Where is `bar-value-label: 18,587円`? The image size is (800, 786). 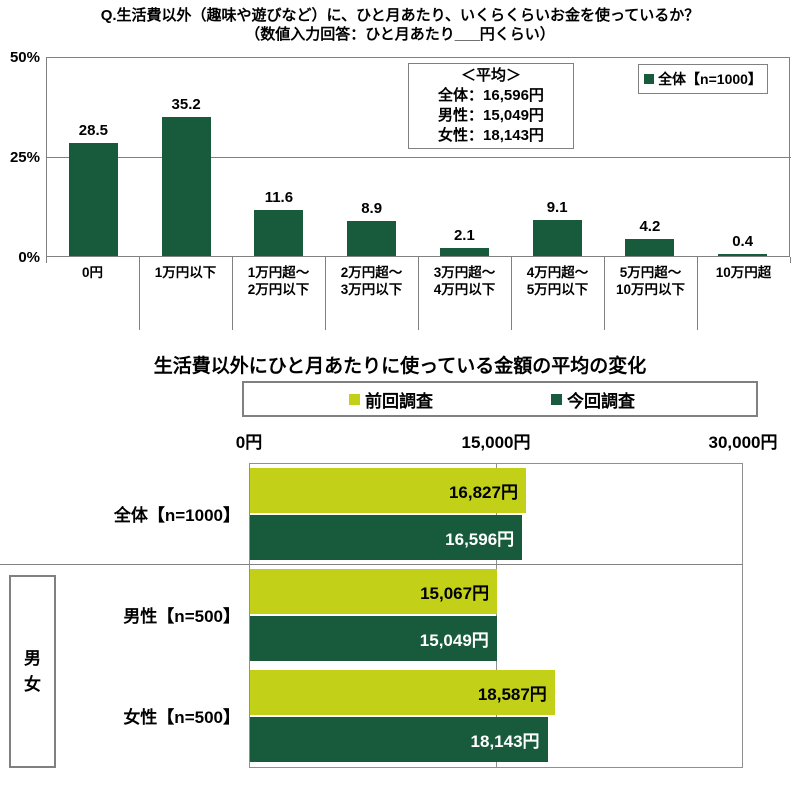
bar-value-label: 18,587円 is located at coordinates (512, 694).